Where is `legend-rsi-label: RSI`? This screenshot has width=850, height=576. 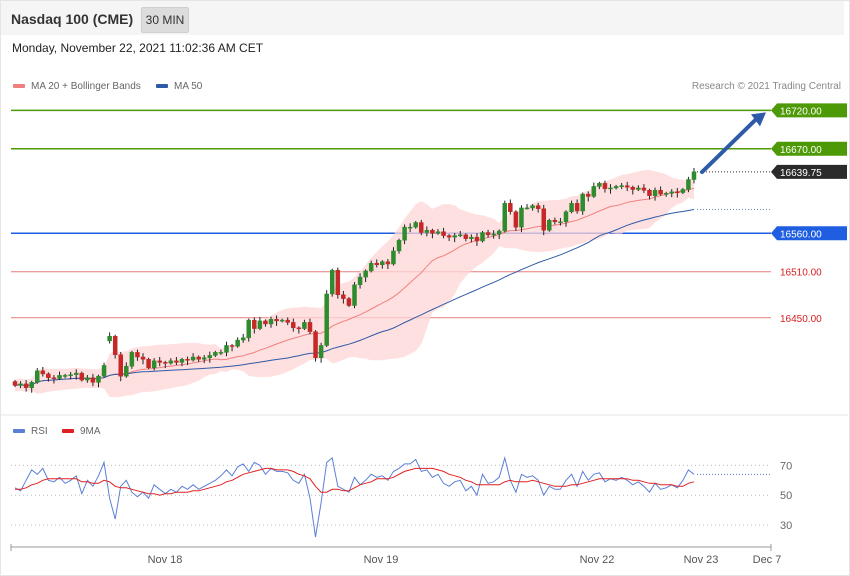
legend-rsi-label: RSI is located at coordinates (39, 431).